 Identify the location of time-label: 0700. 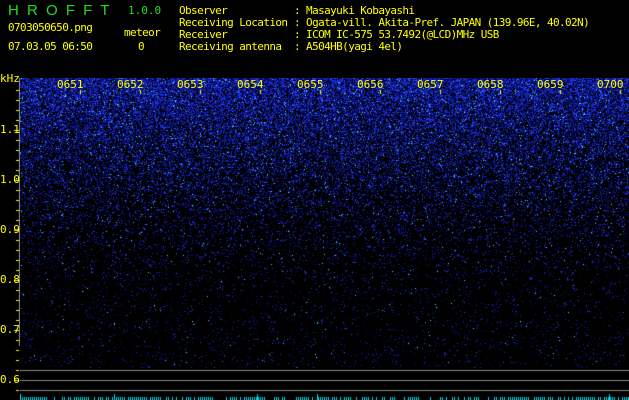
(610, 84).